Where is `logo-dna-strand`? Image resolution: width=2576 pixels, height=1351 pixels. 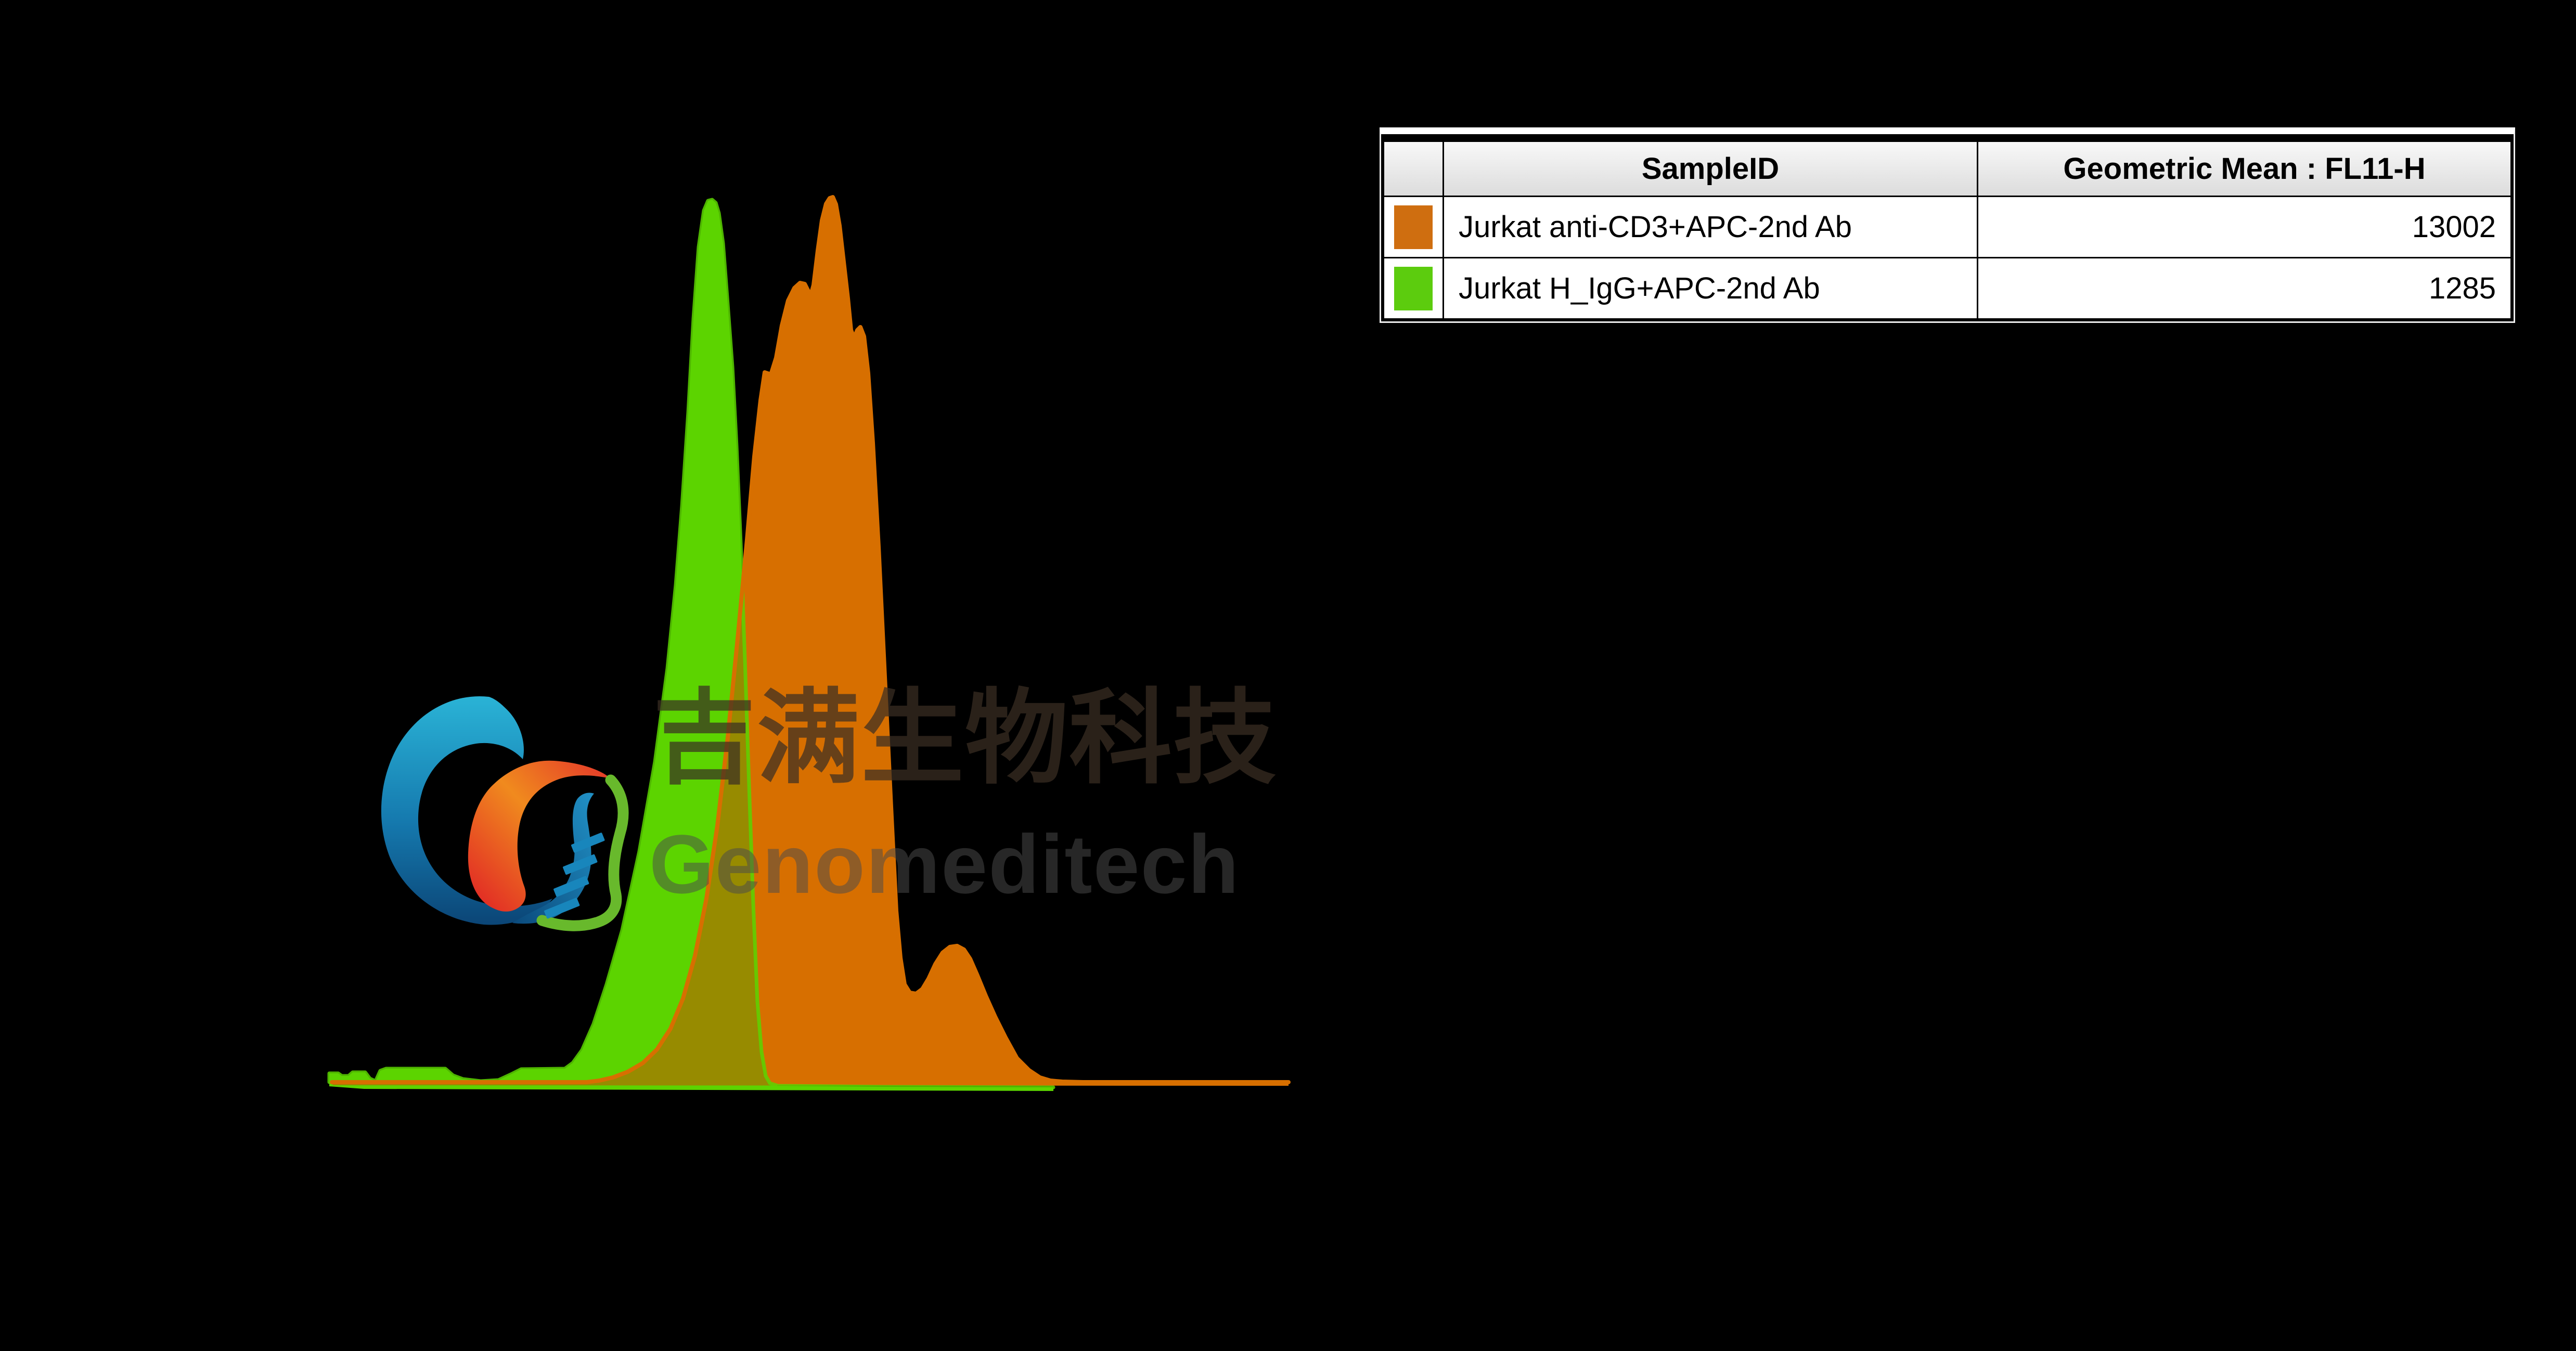
logo-dna-strand is located at coordinates (553, 858).